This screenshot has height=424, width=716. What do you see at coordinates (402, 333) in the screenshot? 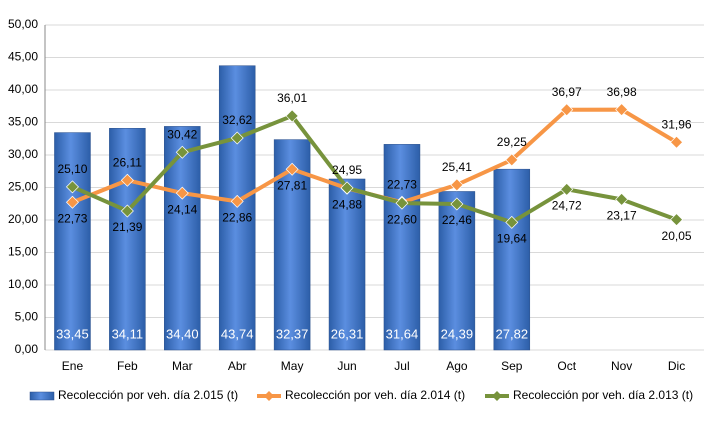
I see `bar-value-label: 31,64` at bounding box center [402, 333].